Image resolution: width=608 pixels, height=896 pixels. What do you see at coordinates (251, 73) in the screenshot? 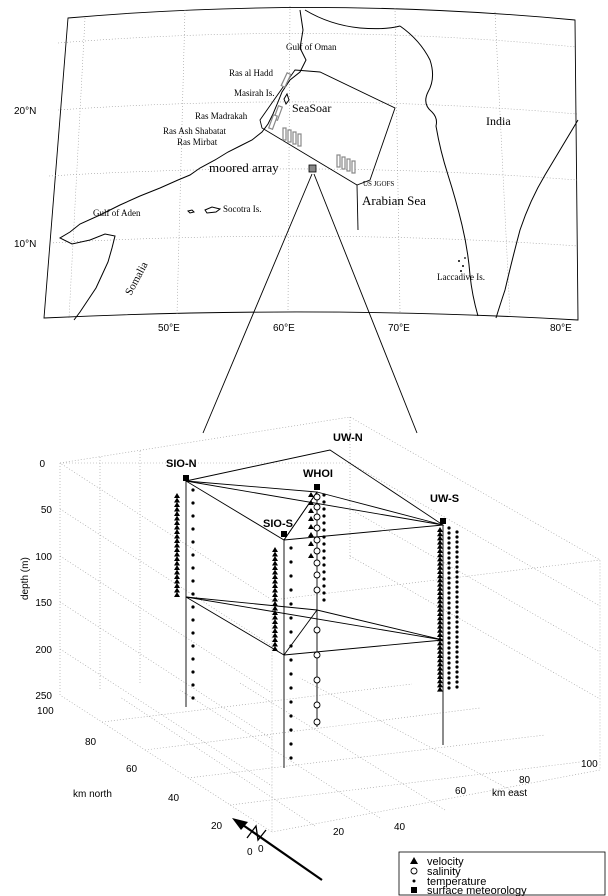
I see `label-ras-hadd: Ras al Hadd` at bounding box center [251, 73].